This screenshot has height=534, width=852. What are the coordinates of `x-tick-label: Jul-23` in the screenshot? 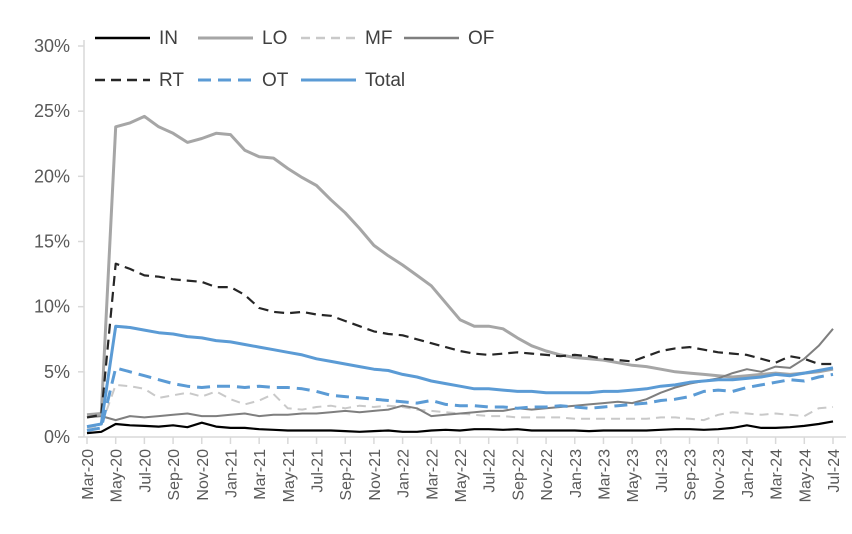 It's located at (662, 471).